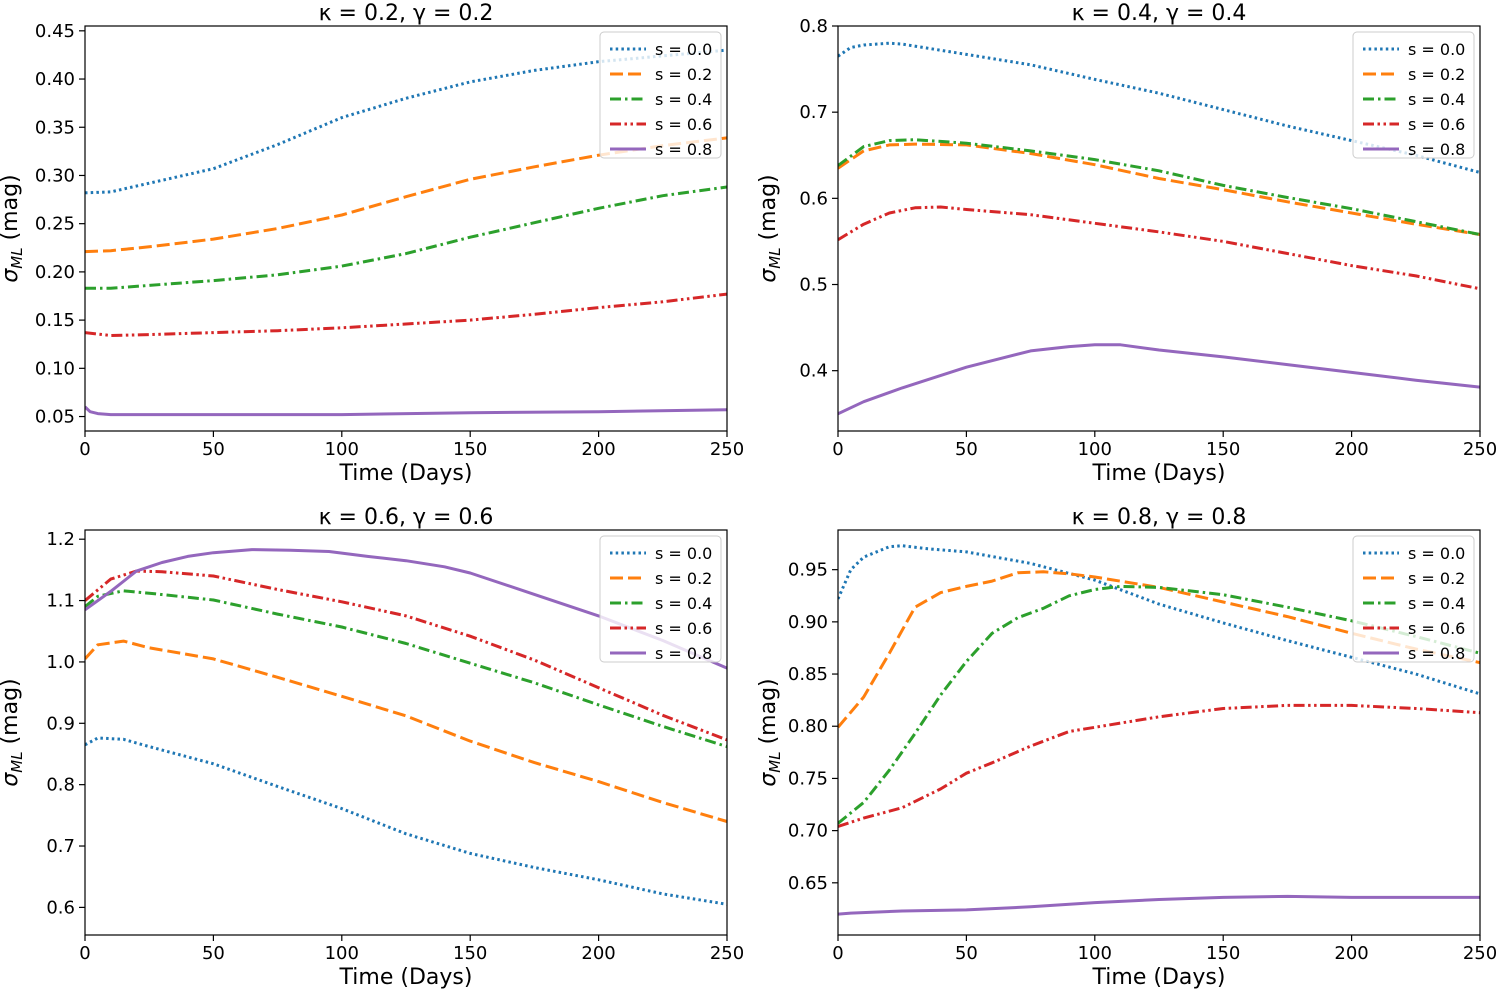  What do you see at coordinates (55, 175) in the screenshot?
I see `y-tick-label: 0.30` at bounding box center [55, 175].